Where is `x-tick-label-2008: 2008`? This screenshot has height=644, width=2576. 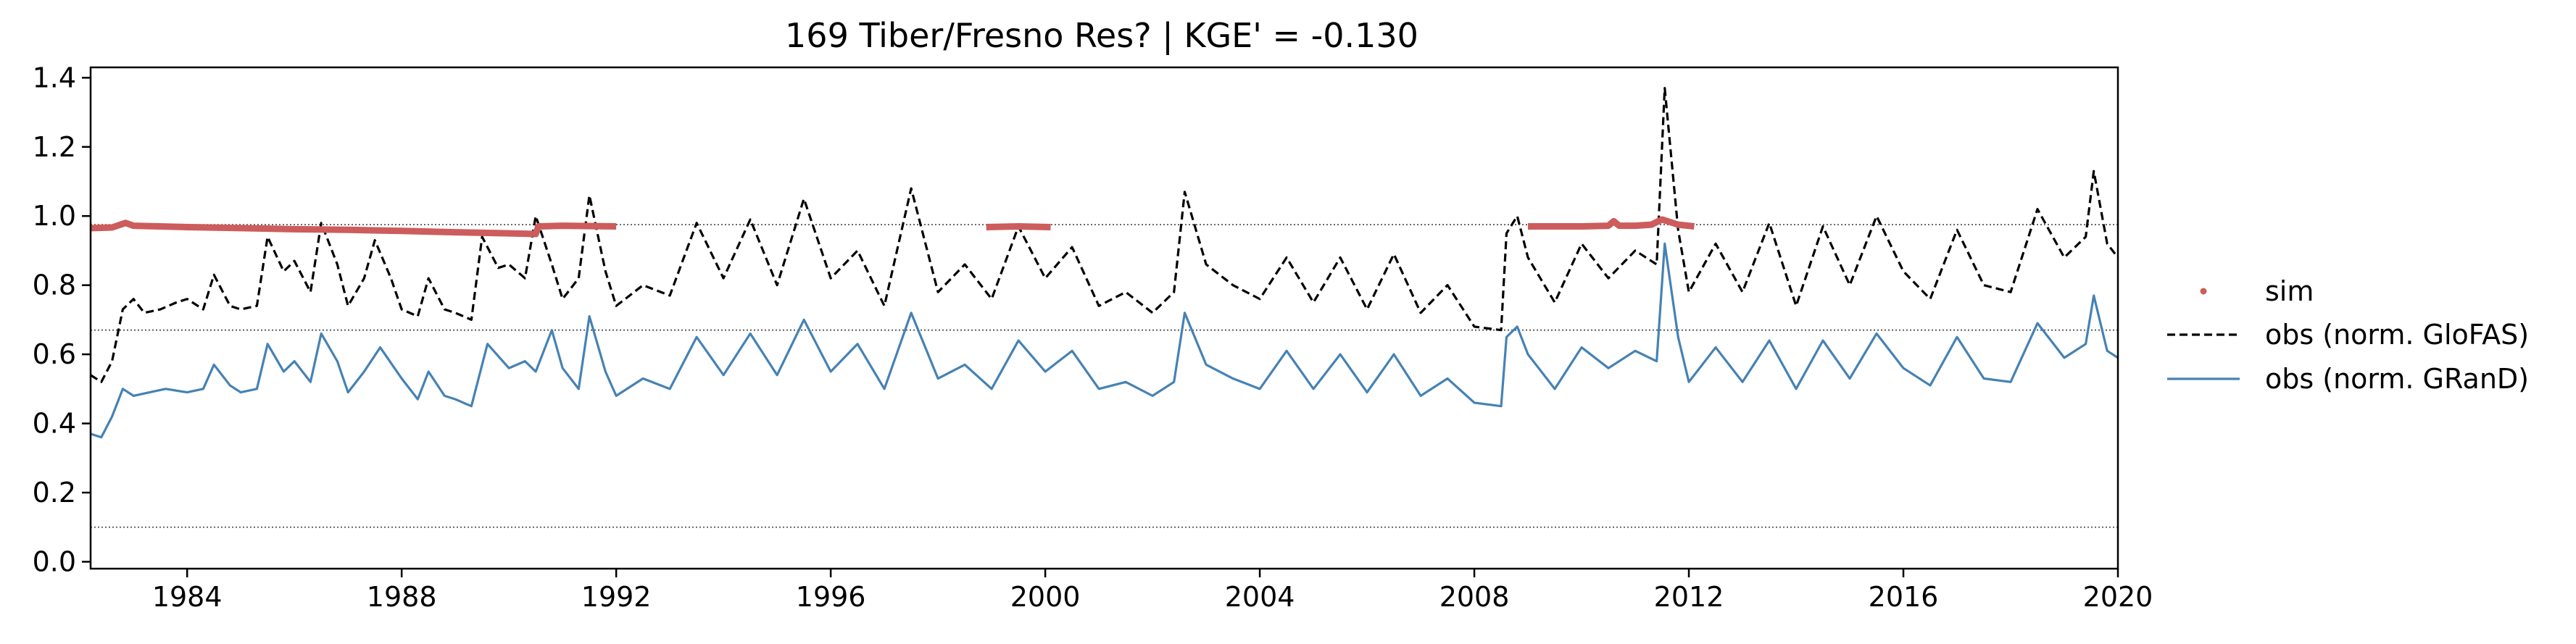 x-tick-label-2008: 2008 is located at coordinates (1474, 597).